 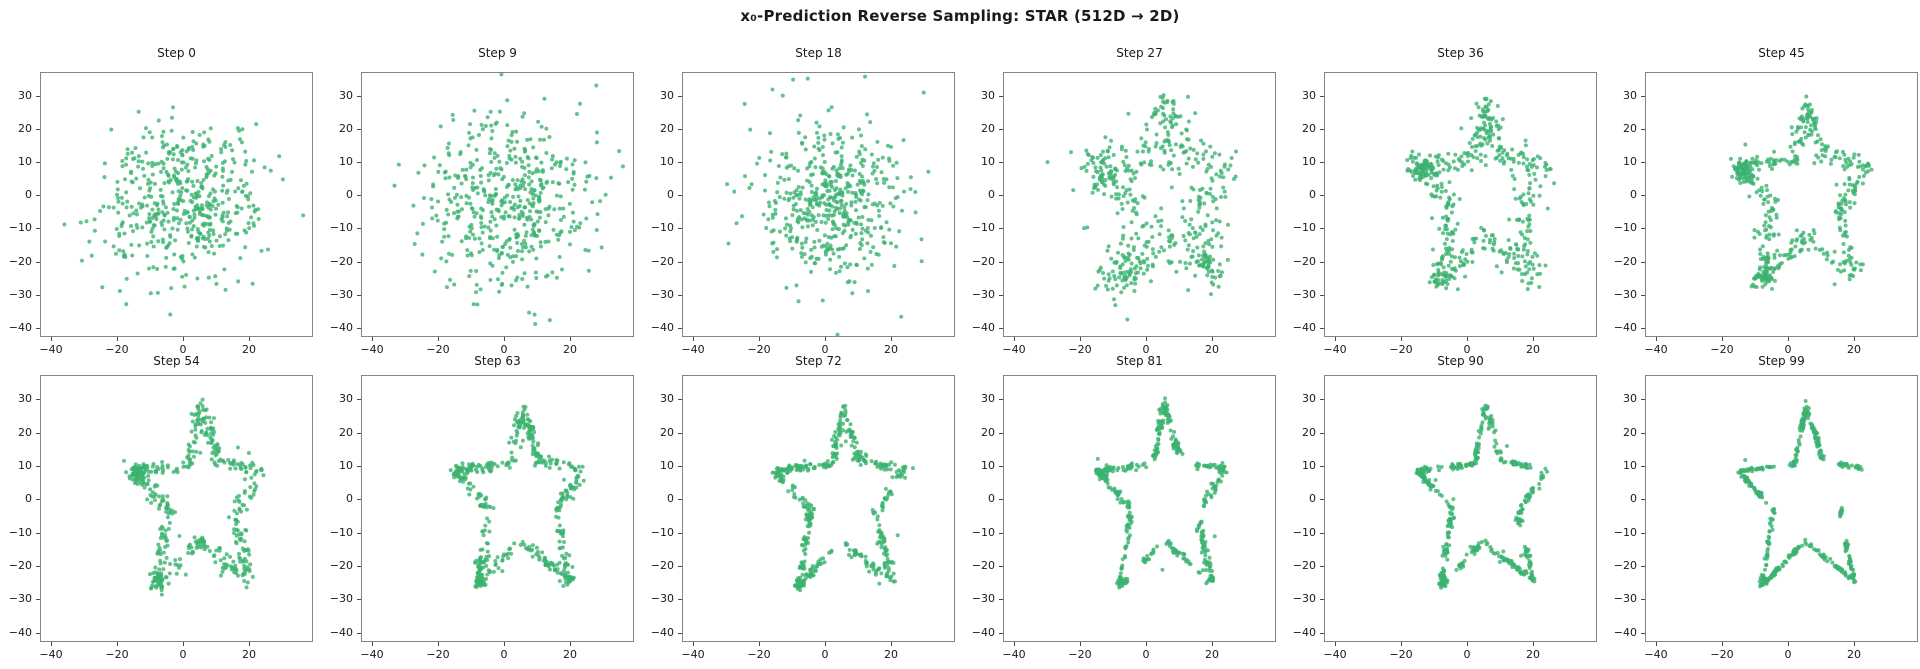 I want to click on subplot: Step 18 30 20 10 0 −10 −20 −30 −40 −40 −20 0 20, so click(x=805, y=204).